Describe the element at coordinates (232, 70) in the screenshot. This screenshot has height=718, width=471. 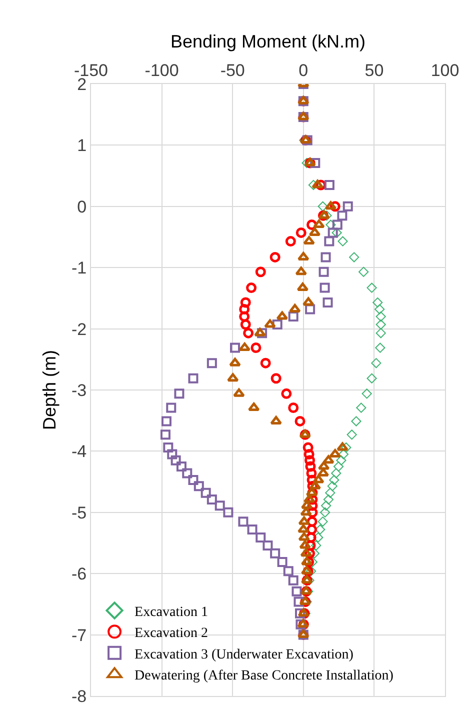
I see `x-tick-label: -50` at that location.